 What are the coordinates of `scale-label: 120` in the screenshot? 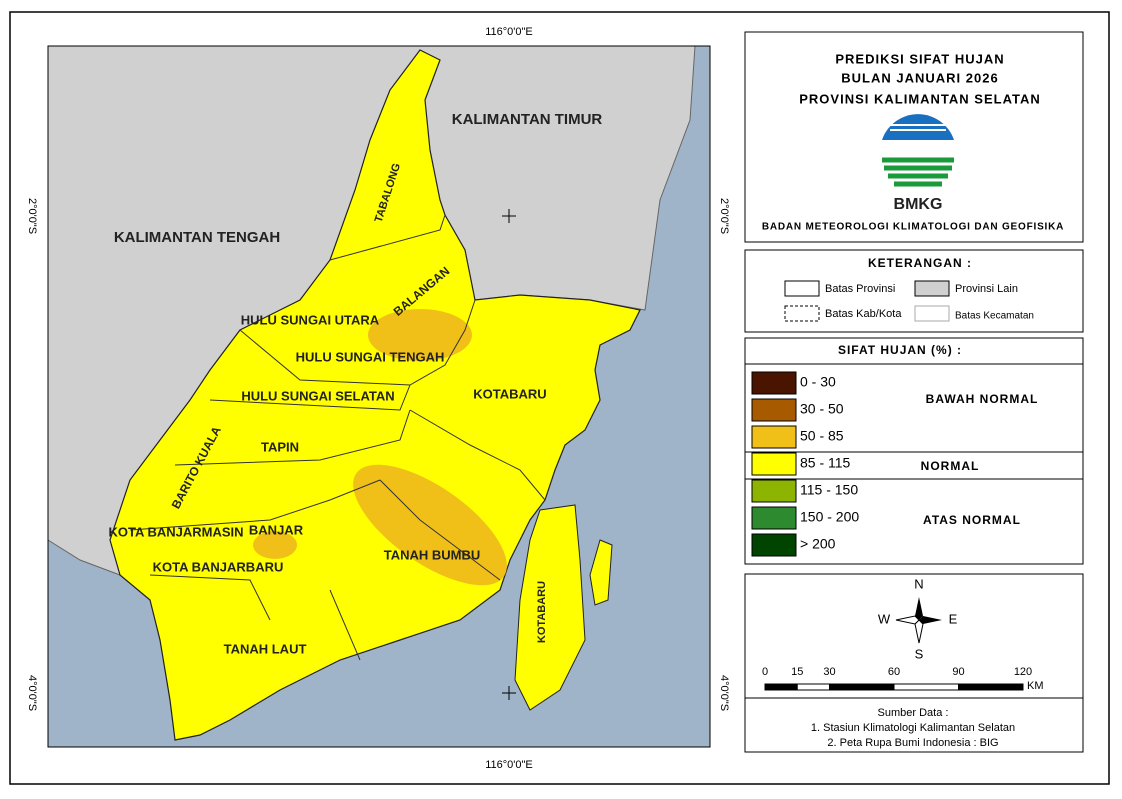 It's located at (1023, 672).